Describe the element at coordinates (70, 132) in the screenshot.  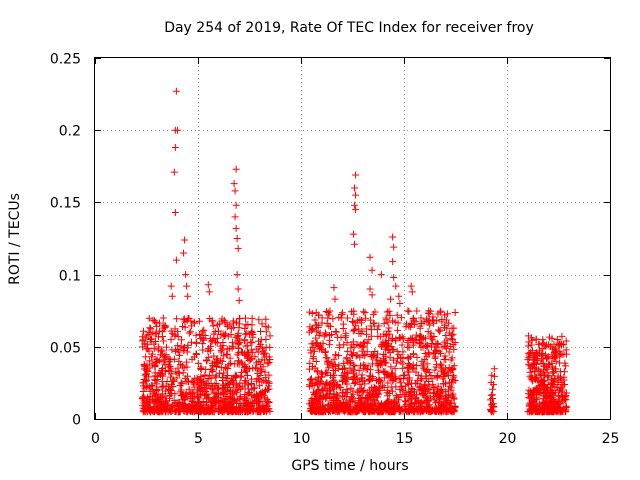
I see `y-tick-label: 0.2` at that location.